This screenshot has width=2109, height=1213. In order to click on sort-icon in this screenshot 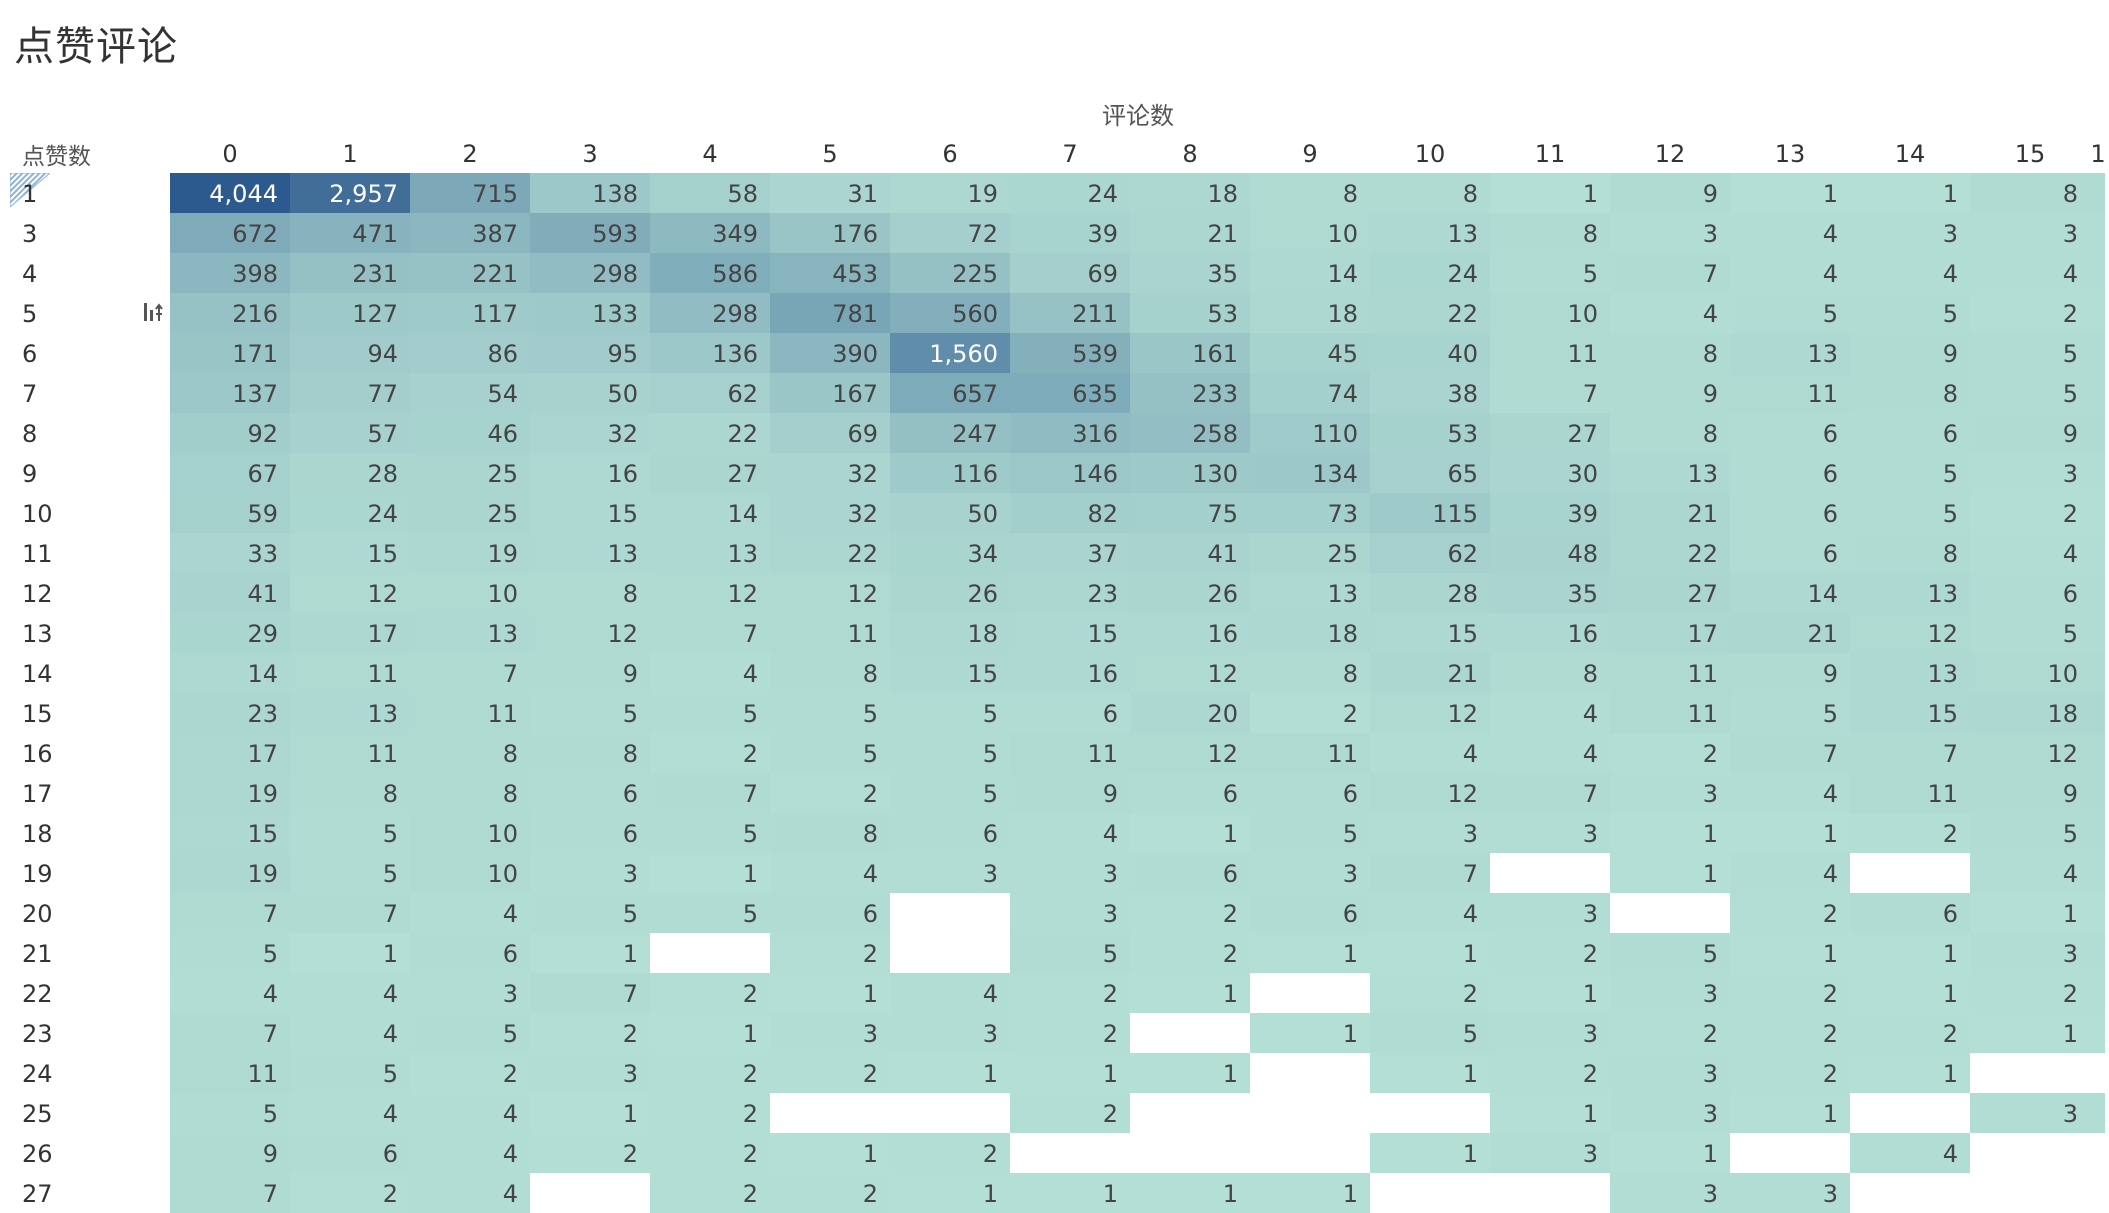, I will do `click(153, 312)`.